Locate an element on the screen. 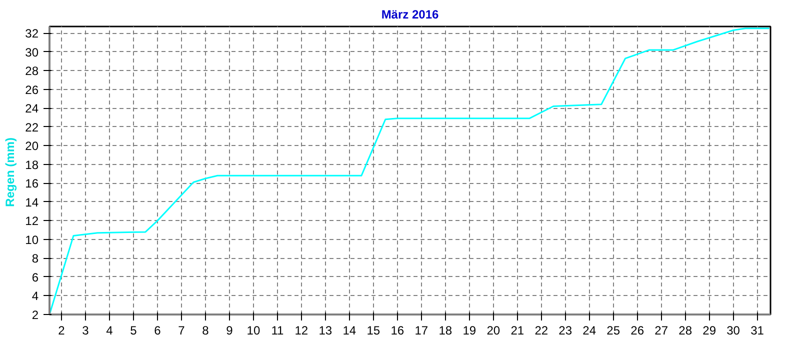  x-tick-label: 5 is located at coordinates (134, 330).